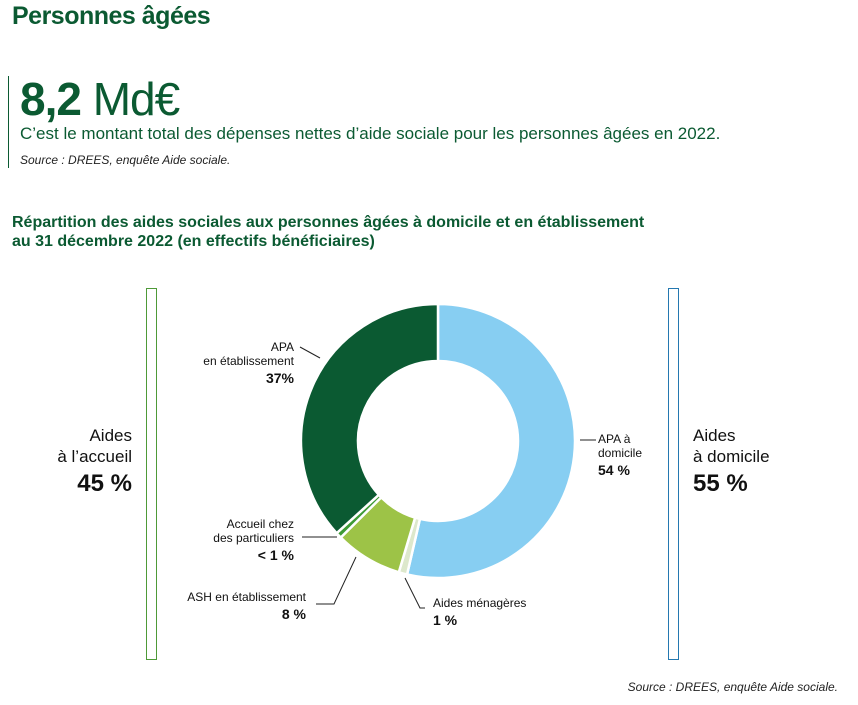 Image resolution: width=858 pixels, height=705 pixels. What do you see at coordinates (136, 99) in the screenshot?
I see `kpi-unit: Md€` at bounding box center [136, 99].